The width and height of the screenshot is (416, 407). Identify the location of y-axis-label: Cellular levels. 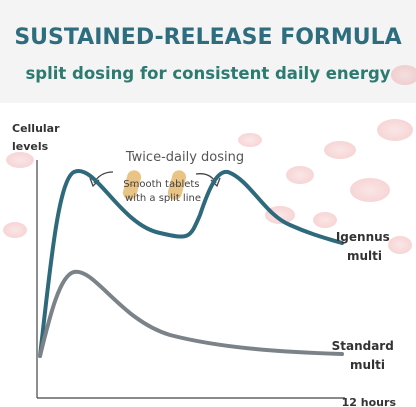
(37, 137).